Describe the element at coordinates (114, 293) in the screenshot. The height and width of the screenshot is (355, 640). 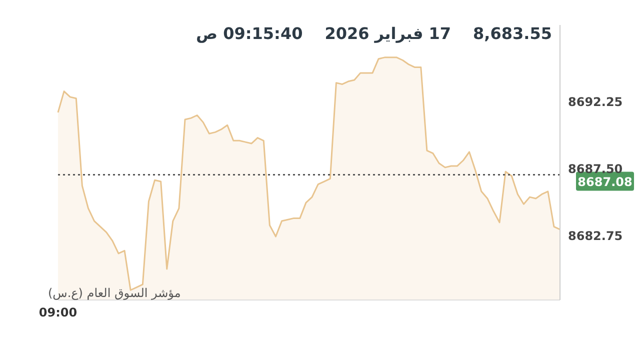
I see `annotation: مؤشر السوق العام (ع.س)` at that location.